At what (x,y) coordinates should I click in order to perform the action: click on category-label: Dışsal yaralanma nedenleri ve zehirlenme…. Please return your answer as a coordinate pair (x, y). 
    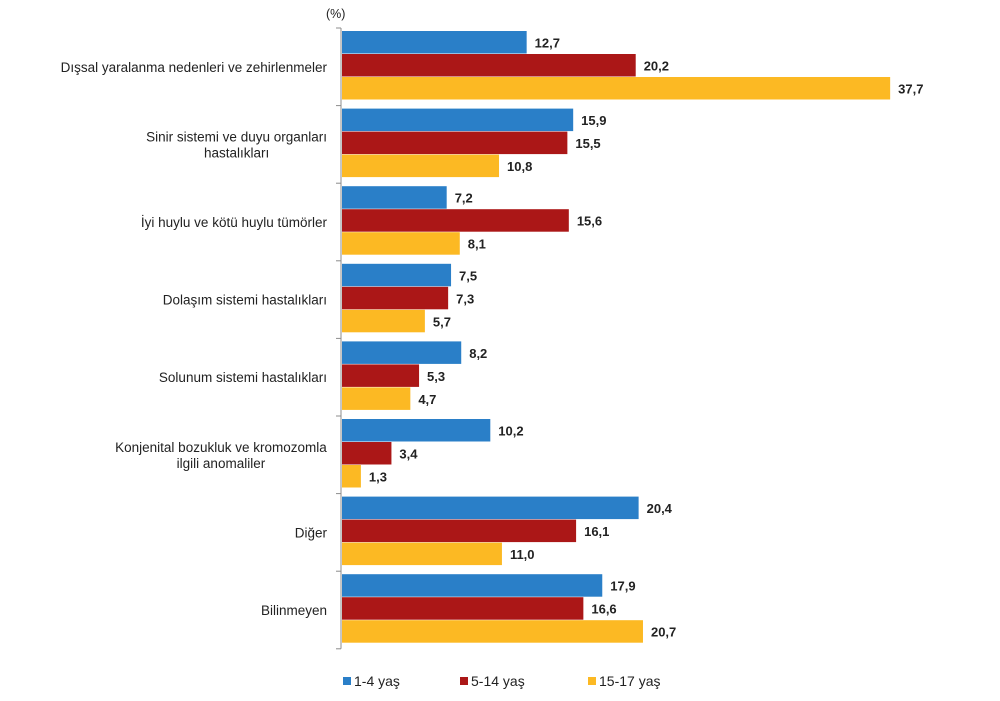
    Looking at the image, I should click on (194, 67).